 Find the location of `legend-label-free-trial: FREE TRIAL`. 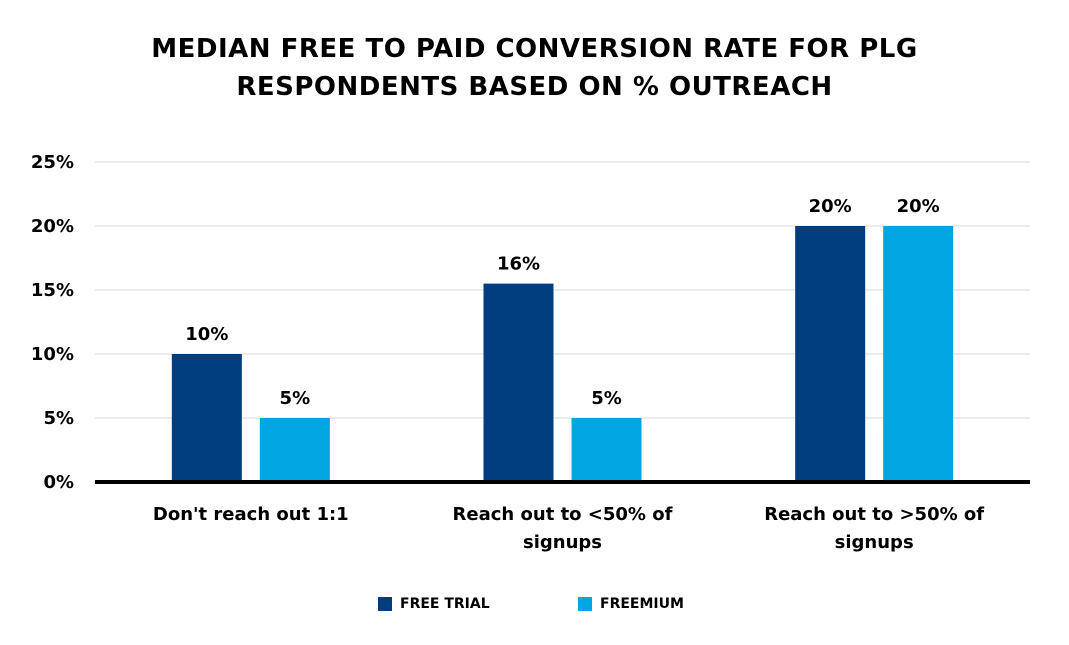

legend-label-free-trial: FREE TRIAL is located at coordinates (445, 604).